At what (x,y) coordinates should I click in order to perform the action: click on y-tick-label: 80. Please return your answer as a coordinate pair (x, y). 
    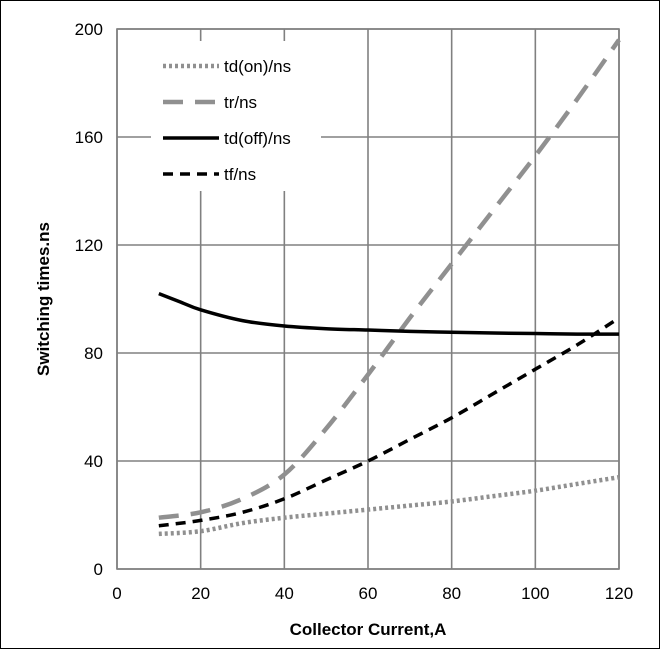
    Looking at the image, I should click on (93, 353).